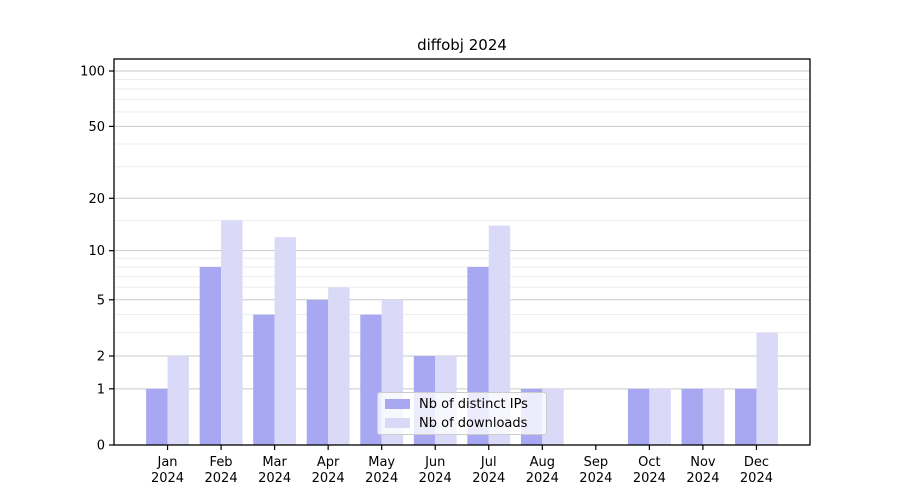 The width and height of the screenshot is (900, 500). I want to click on legend-swatch-distinct-ips, so click(397, 404).